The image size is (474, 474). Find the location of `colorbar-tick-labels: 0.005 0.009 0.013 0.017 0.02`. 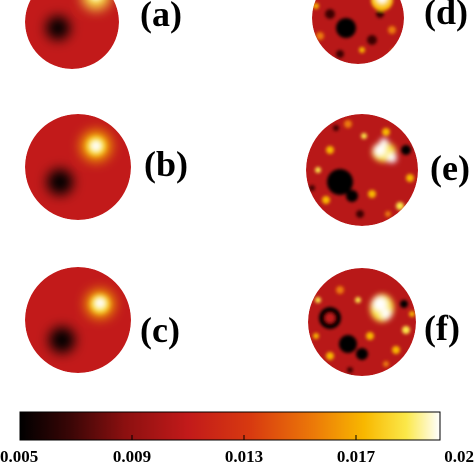

colorbar-tick-labels: 0.005 0.009 0.013 0.017 0.02 is located at coordinates (237, 456).